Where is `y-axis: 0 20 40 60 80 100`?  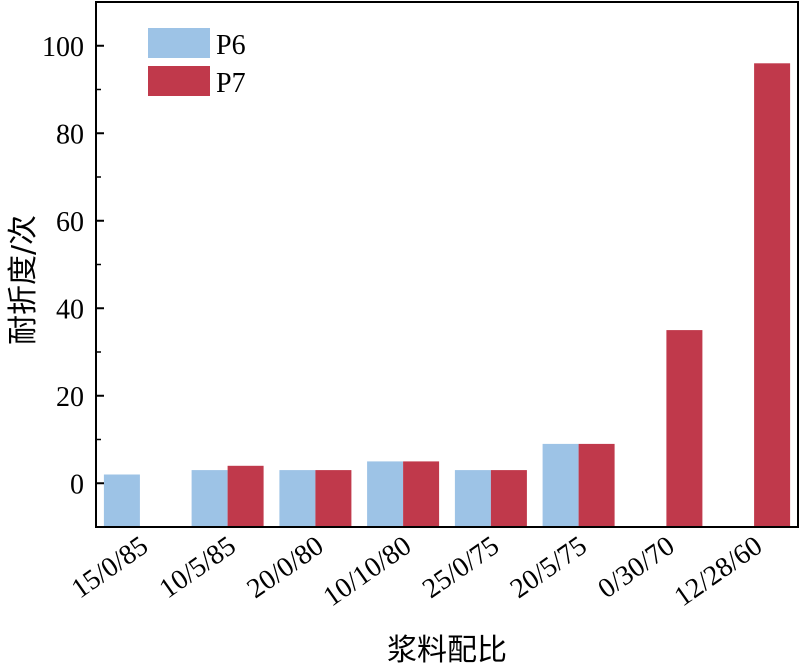
y-axis: 0 20 40 60 80 100 is located at coordinates (73, 250).